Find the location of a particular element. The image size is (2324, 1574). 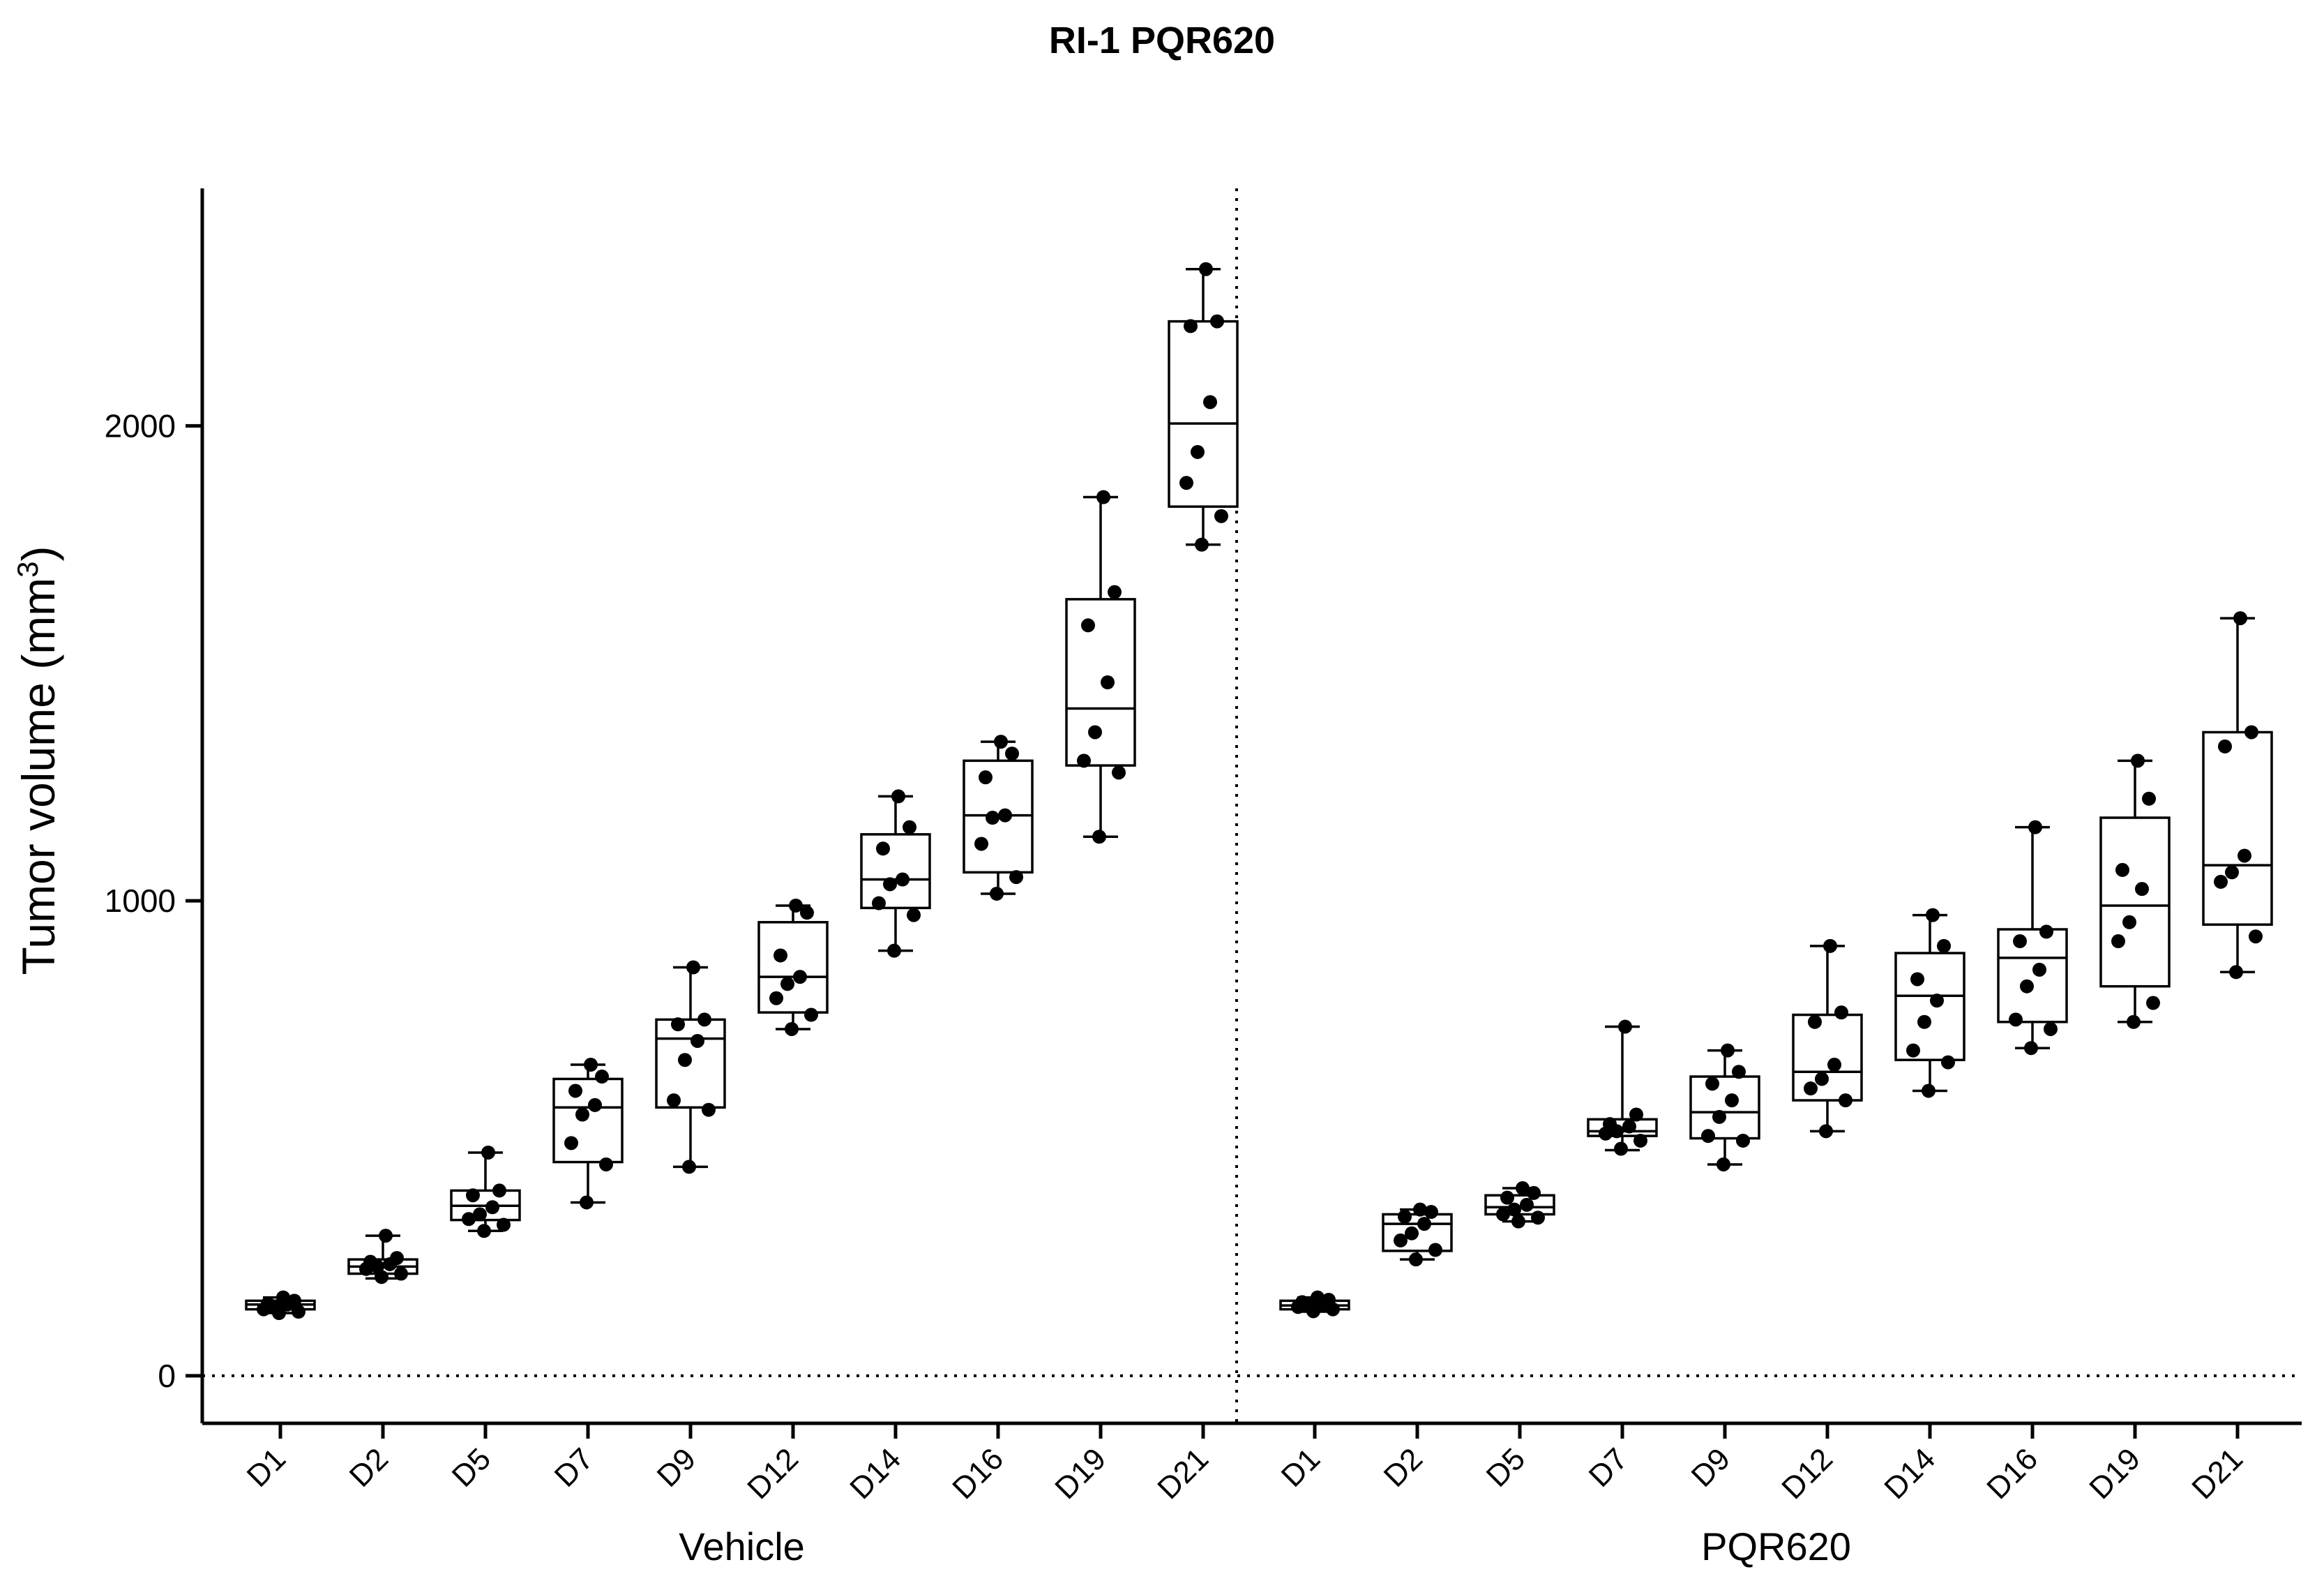

y-axis-label-superscript: 3 is located at coordinates (27, 570).